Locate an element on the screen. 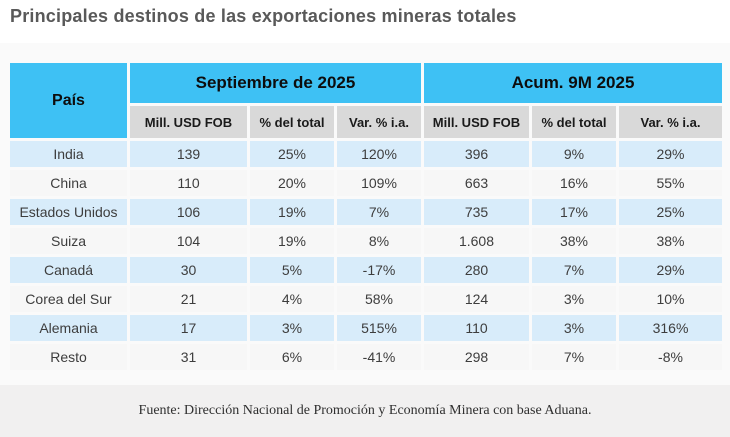  value-cell: 9% is located at coordinates (574, 154).